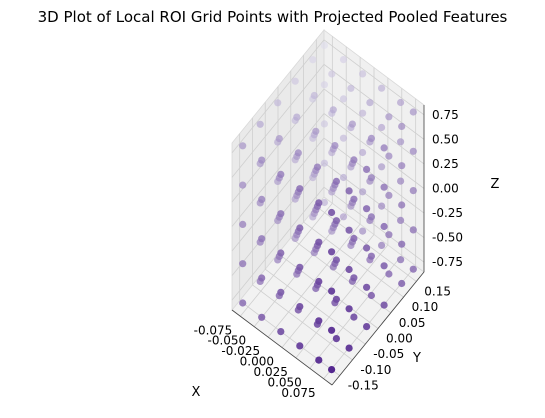  I want to click on z-axis-label: Z, so click(495, 184).